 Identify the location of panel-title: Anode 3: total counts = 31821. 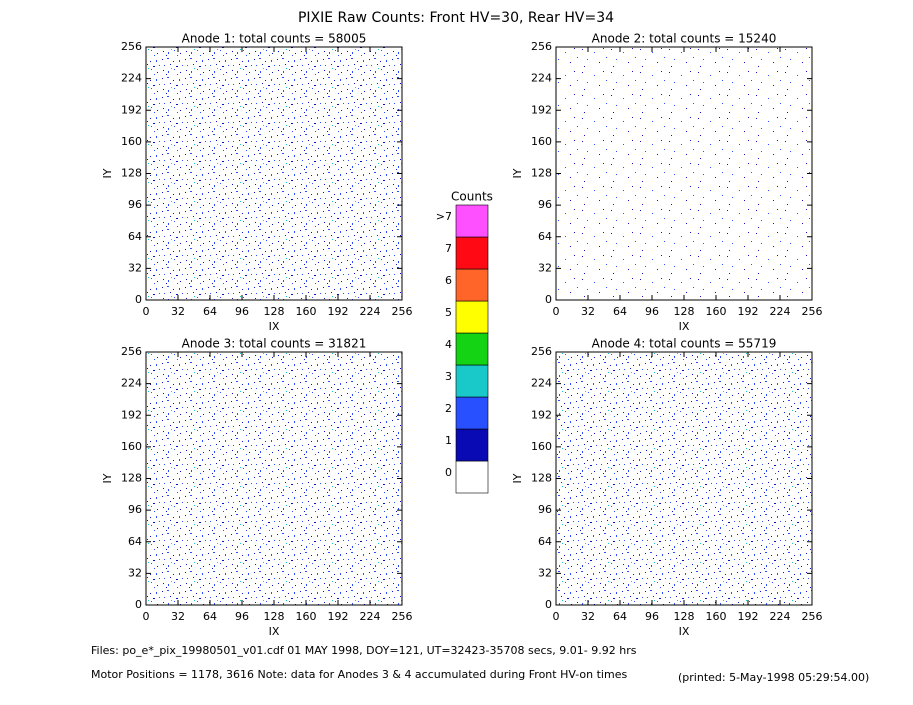
(274, 344).